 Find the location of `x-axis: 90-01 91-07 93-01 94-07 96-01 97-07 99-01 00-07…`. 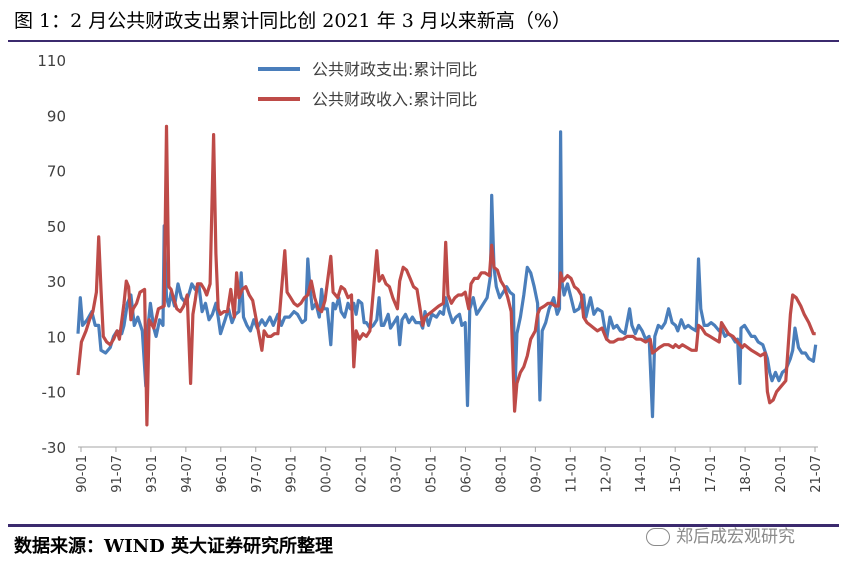

x-axis: 90-01 91-07 93-01 94-07 96-01 97-07 99-01 00-07… is located at coordinates (449, 469).